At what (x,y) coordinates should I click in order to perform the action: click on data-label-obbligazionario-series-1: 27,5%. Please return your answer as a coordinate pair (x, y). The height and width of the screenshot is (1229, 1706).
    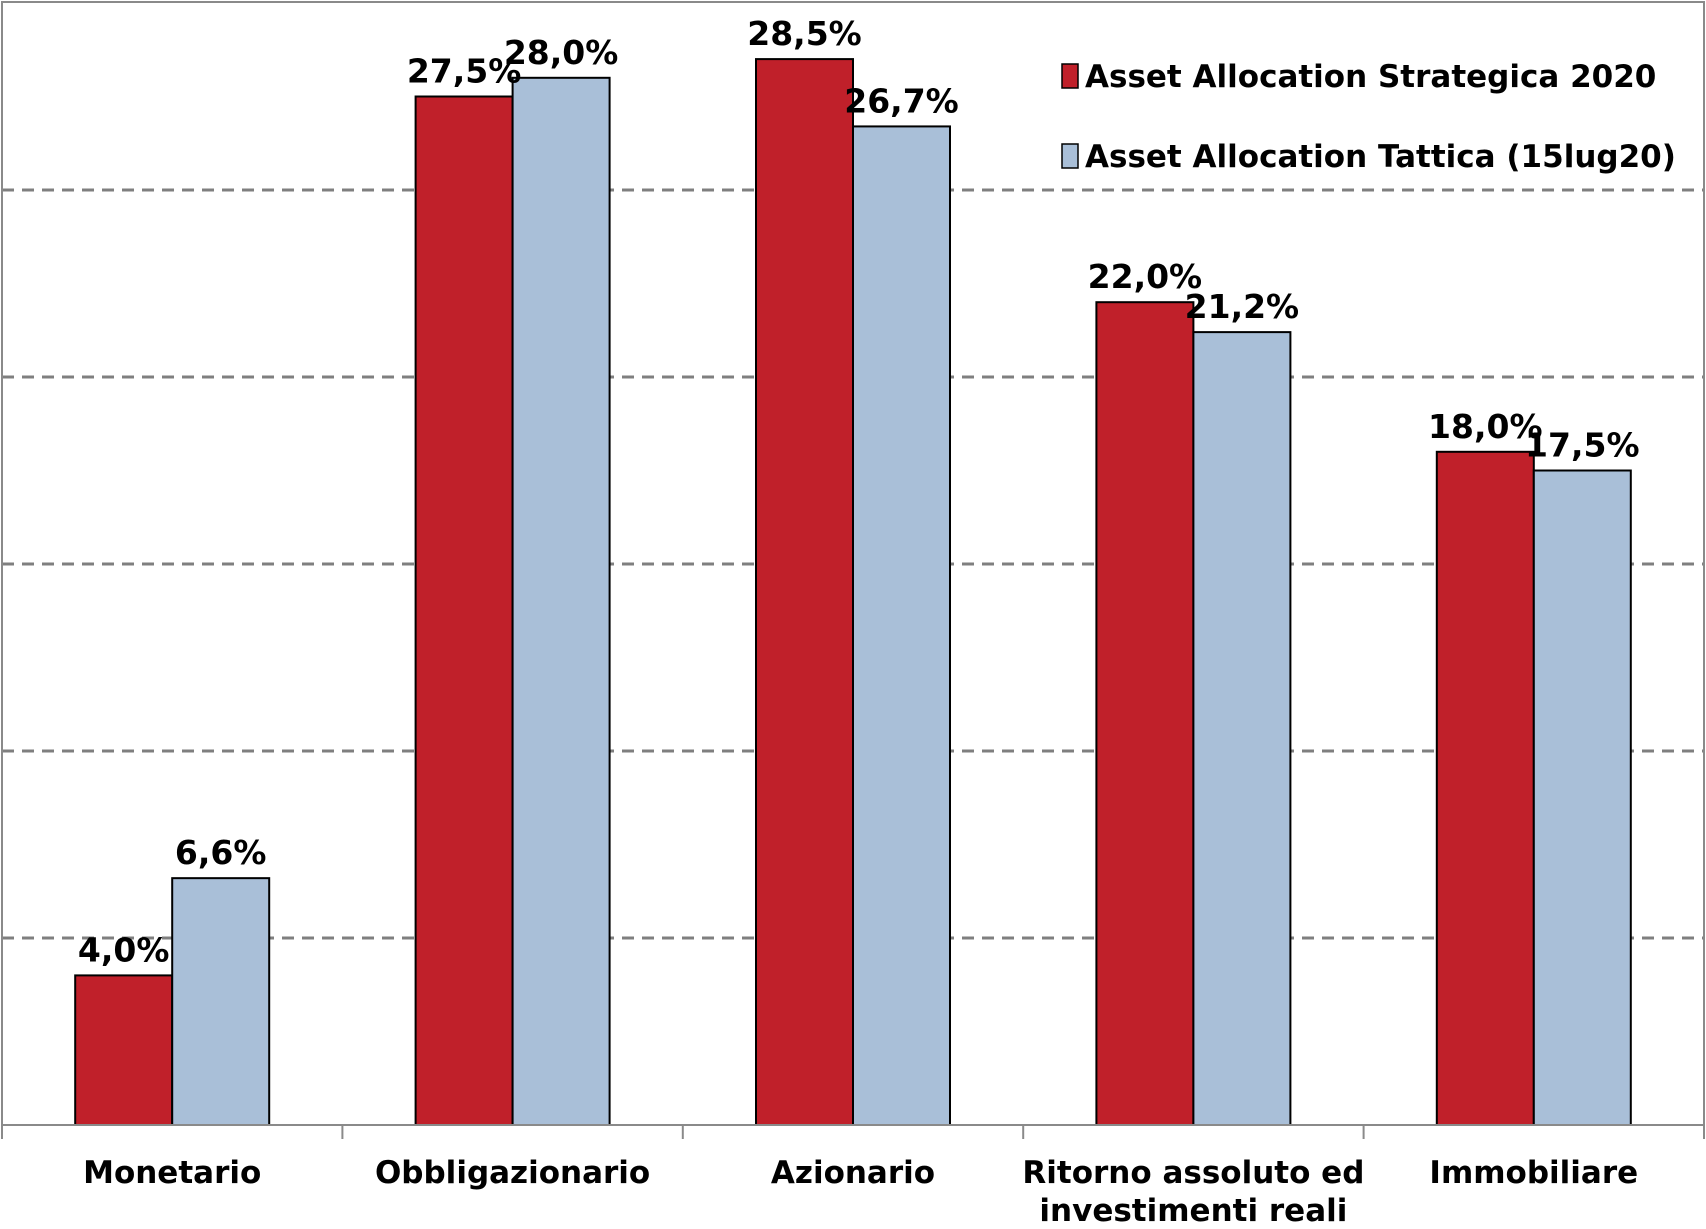
    Looking at the image, I should click on (464, 71).